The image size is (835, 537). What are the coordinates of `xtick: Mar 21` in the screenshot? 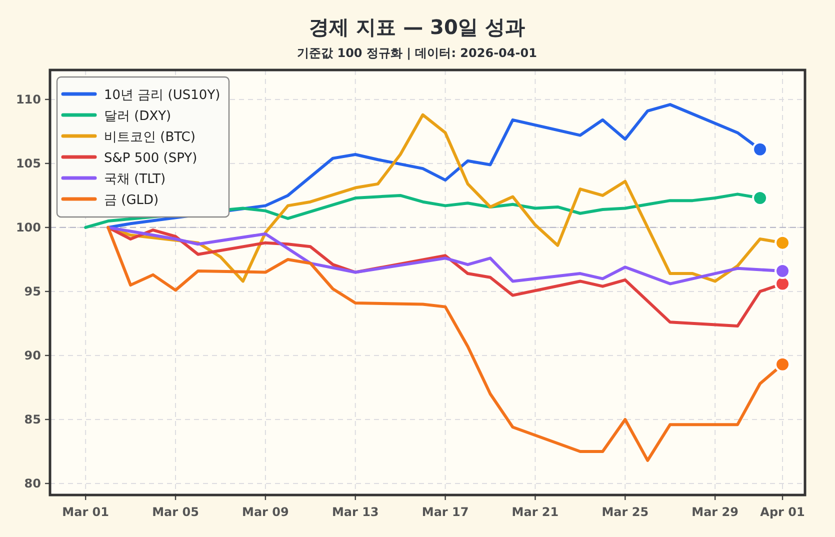 It's located at (535, 512).